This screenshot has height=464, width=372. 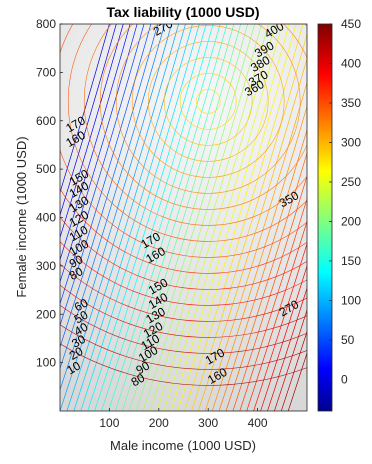 I want to click on colorbar-gradient, so click(x=325, y=217).